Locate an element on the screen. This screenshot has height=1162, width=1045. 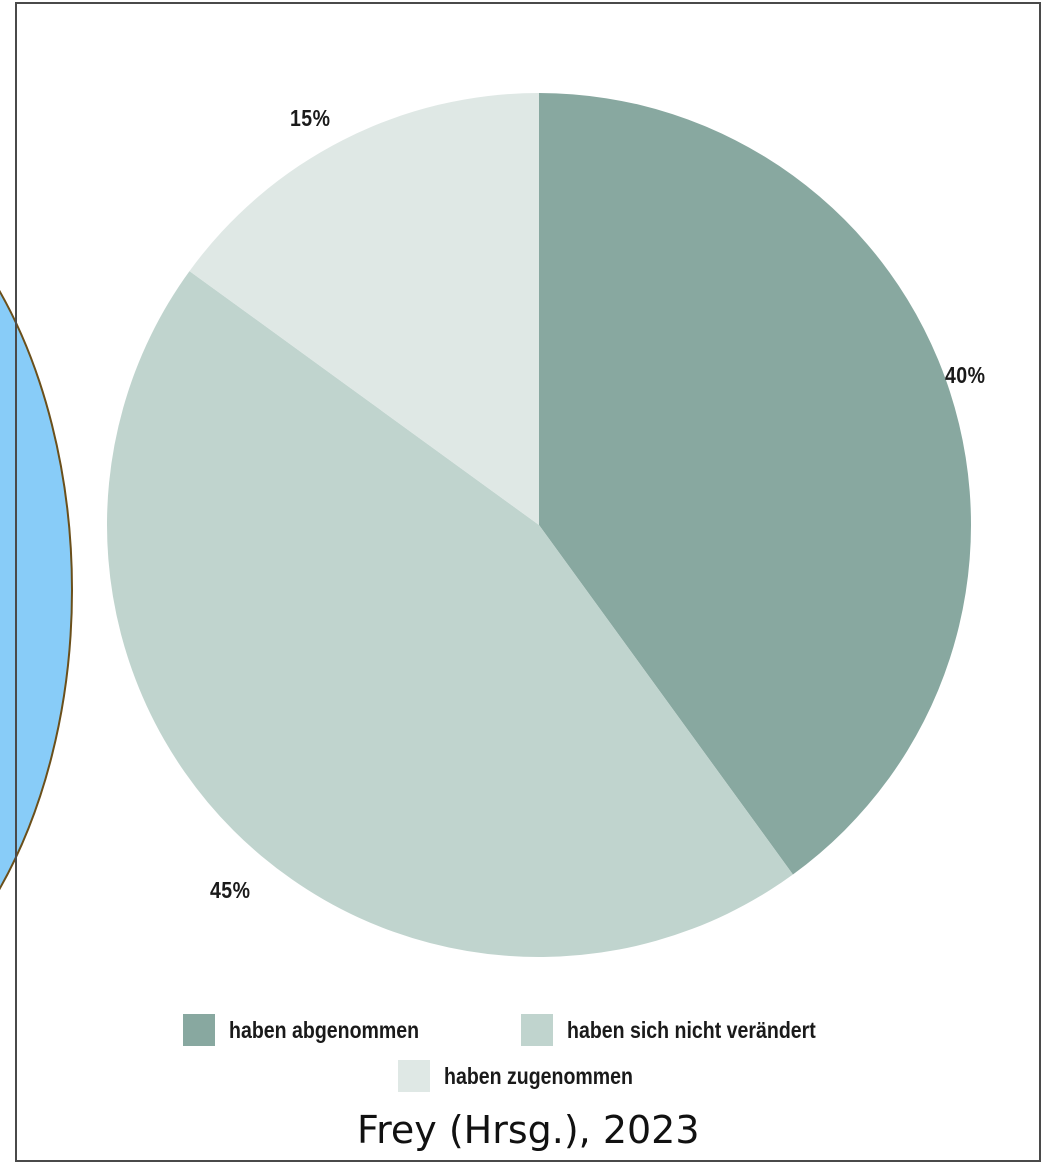
legend-swatch-zugenommen is located at coordinates (414, 1076).